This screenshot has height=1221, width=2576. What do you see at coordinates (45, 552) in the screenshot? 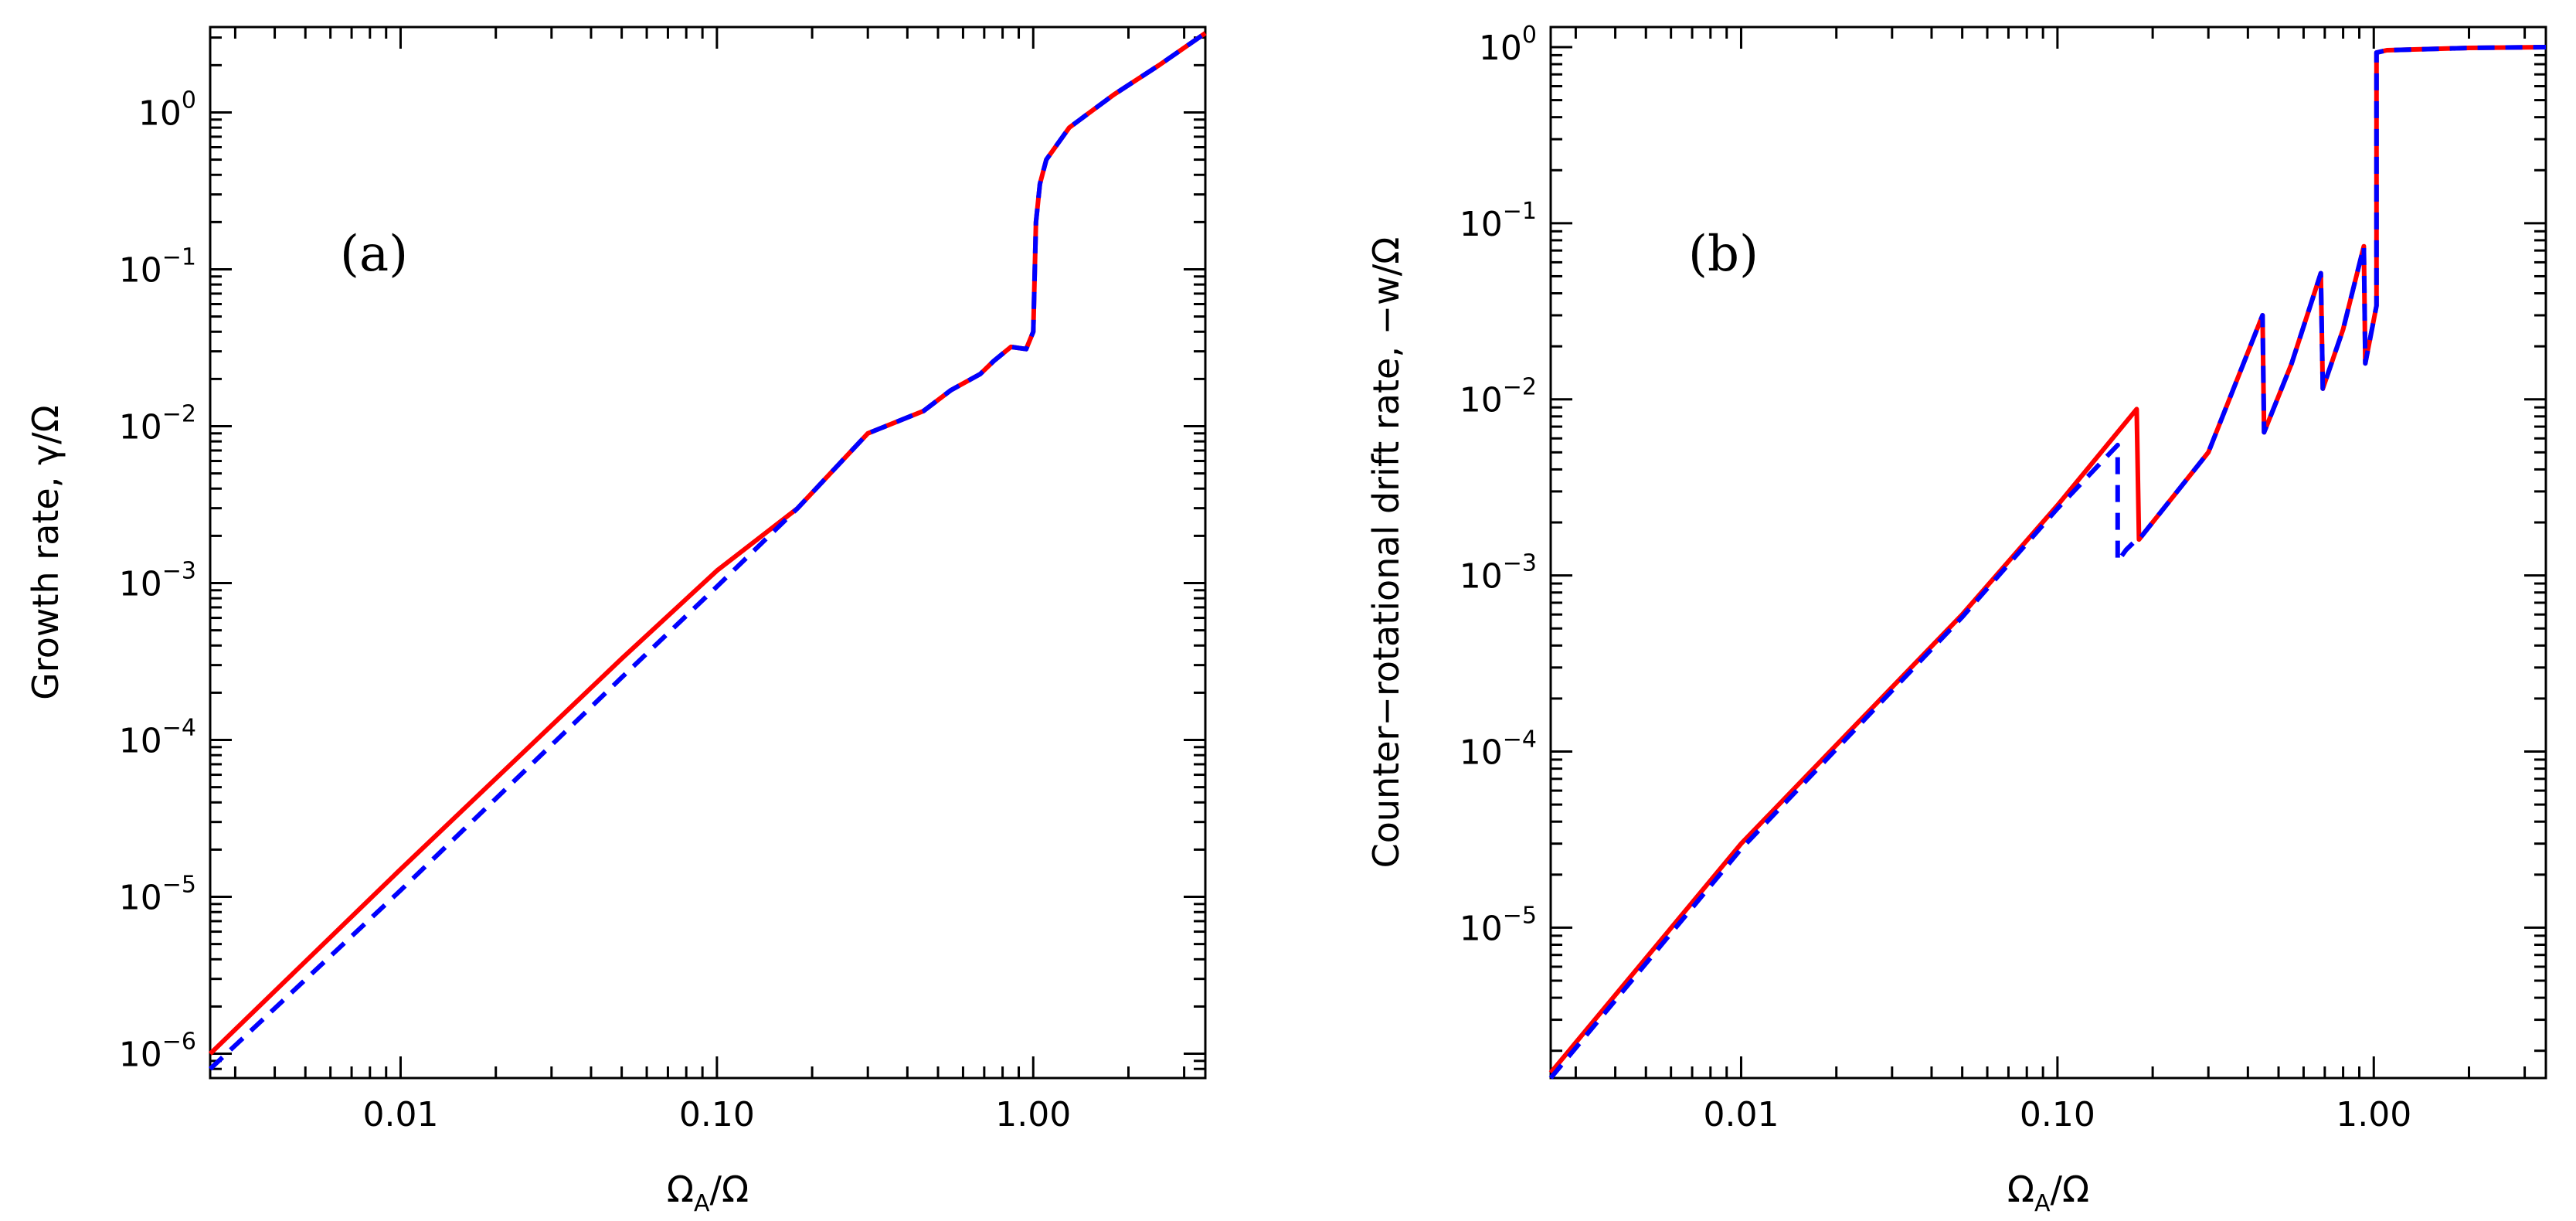
I see `panel-a-y-axis-label: Growth rate, γ/Ω` at bounding box center [45, 552].